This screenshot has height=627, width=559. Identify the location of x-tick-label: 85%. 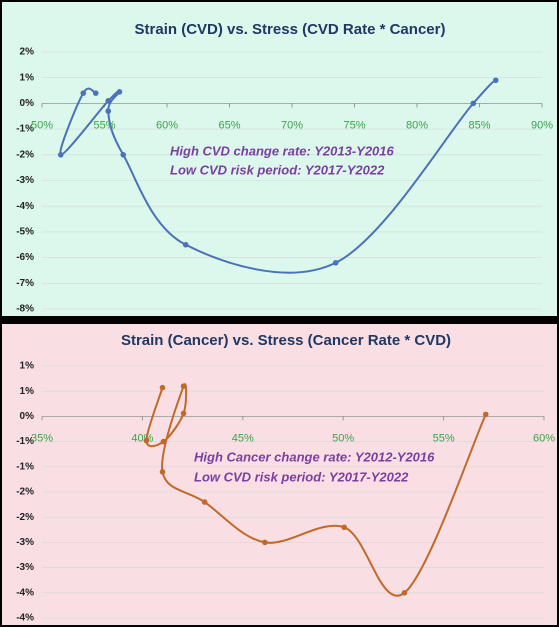
(479, 125).